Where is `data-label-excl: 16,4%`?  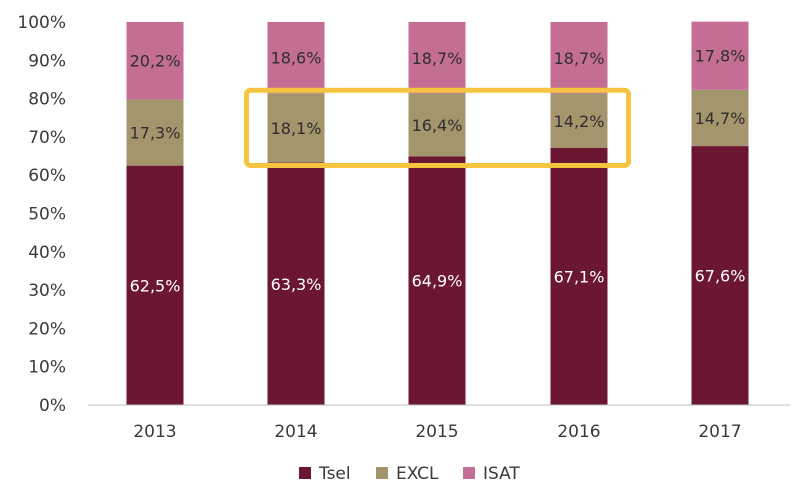 data-label-excl: 16,4% is located at coordinates (437, 125).